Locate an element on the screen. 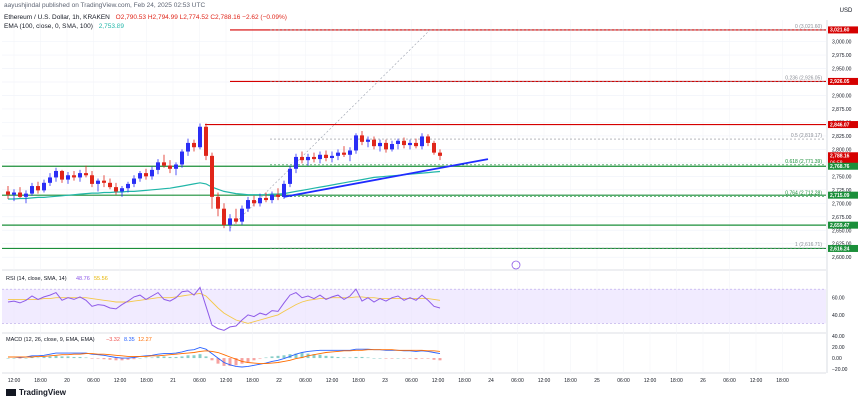 This screenshot has width=860, height=402. price-tag is located at coordinates (843, 30).